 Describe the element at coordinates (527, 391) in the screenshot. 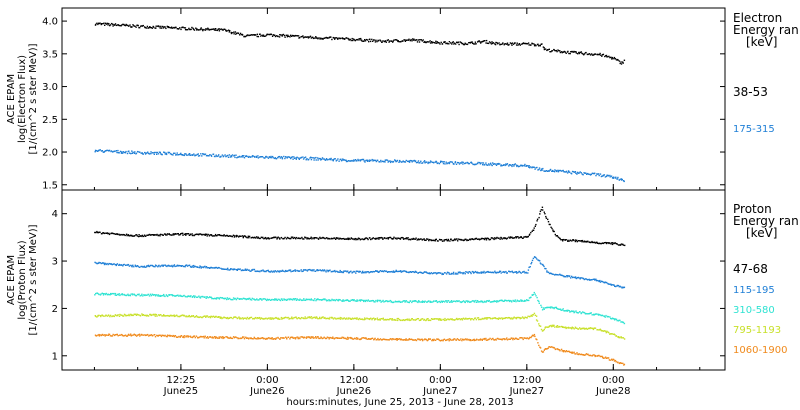

I see `x-tick-date: June27` at that location.